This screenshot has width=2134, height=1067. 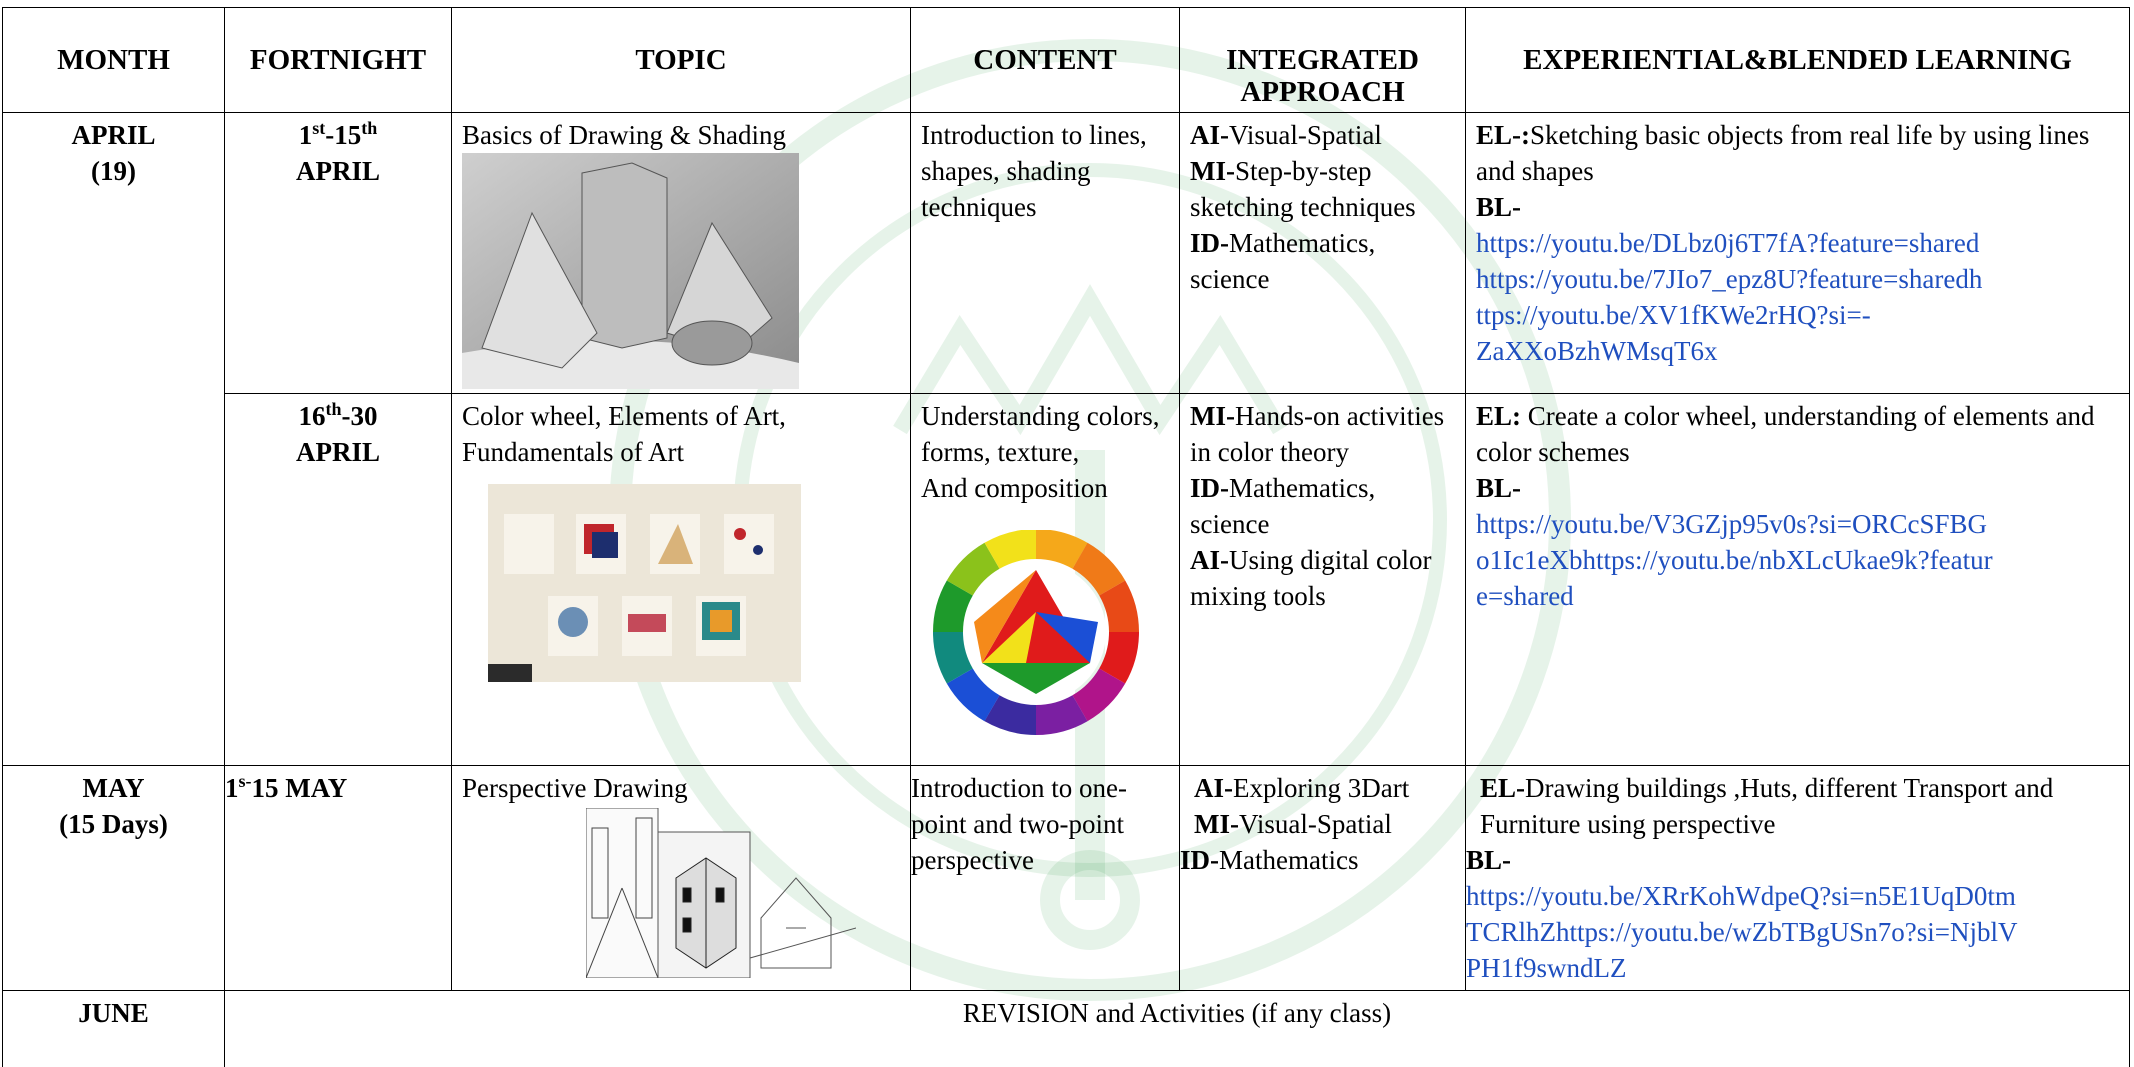 I want to click on fortnight: -30, so click(x=359, y=416).